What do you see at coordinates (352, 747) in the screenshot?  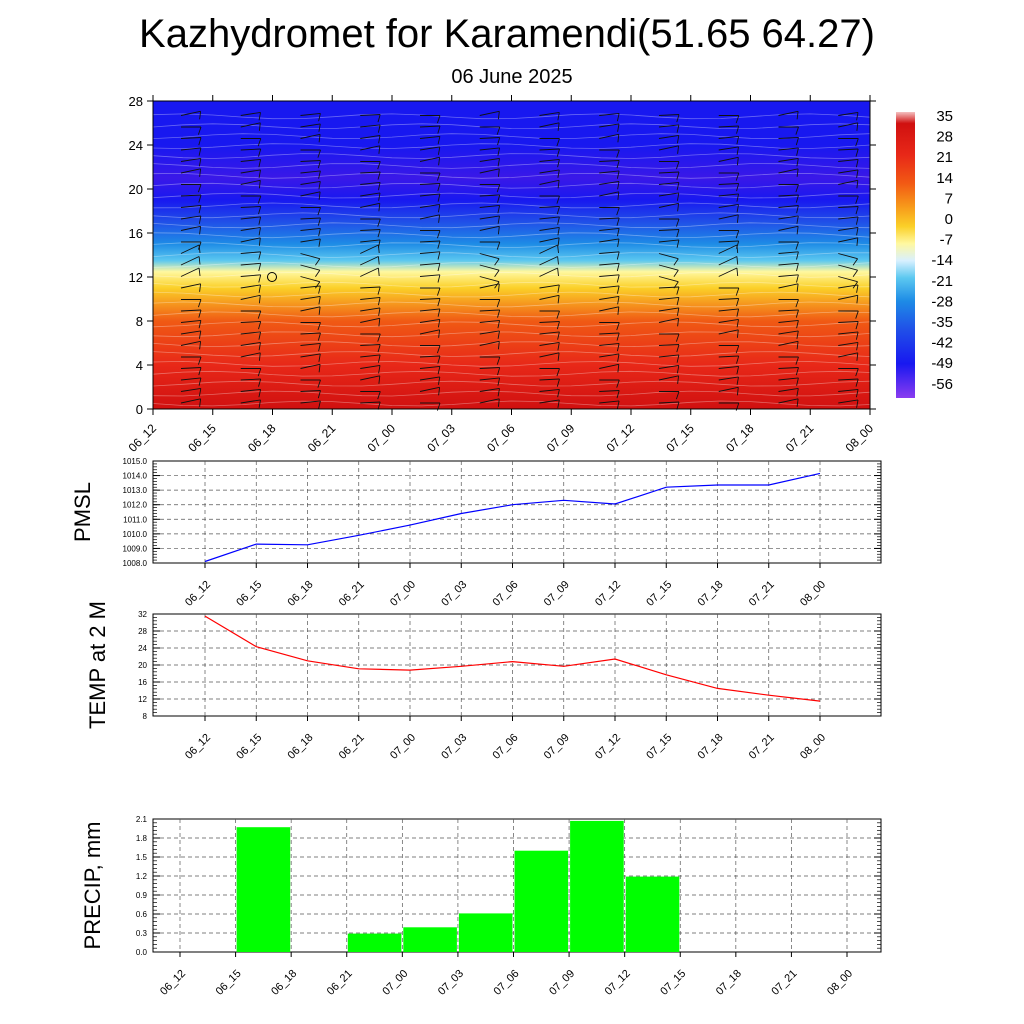 I see `x-tick-label: 06_21` at bounding box center [352, 747].